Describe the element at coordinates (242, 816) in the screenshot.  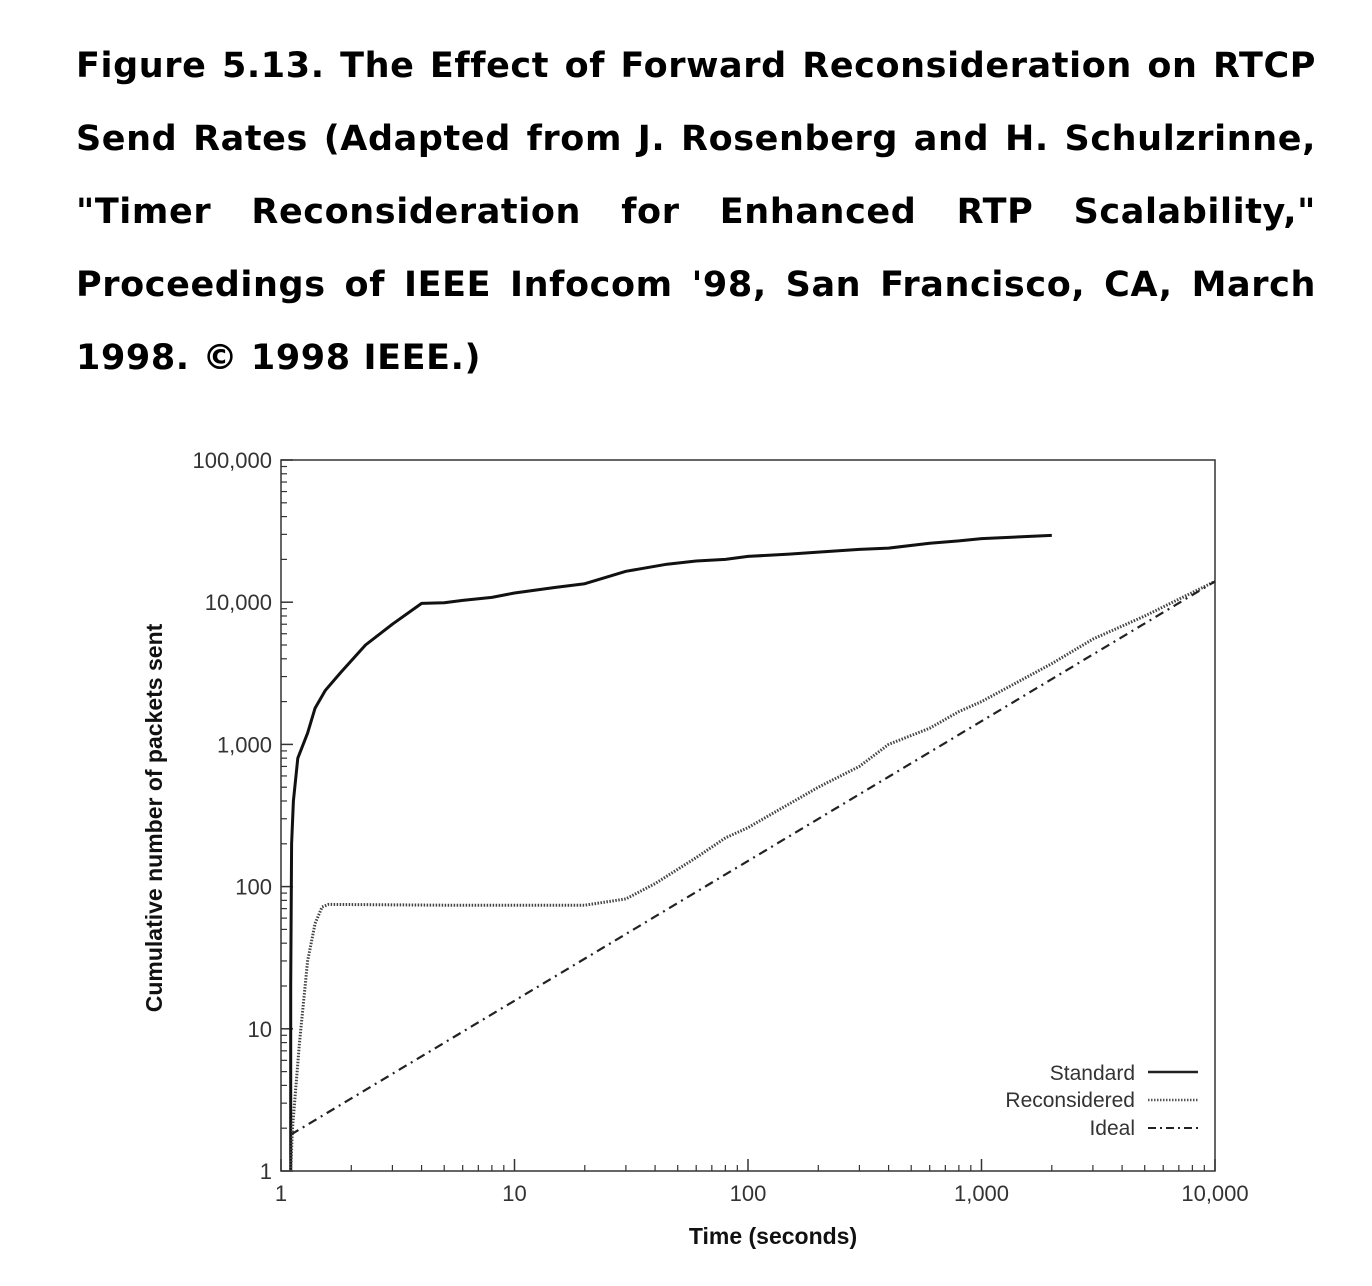
I see `y-axis: 1 10 100 1,000 10,000 100,000` at that location.